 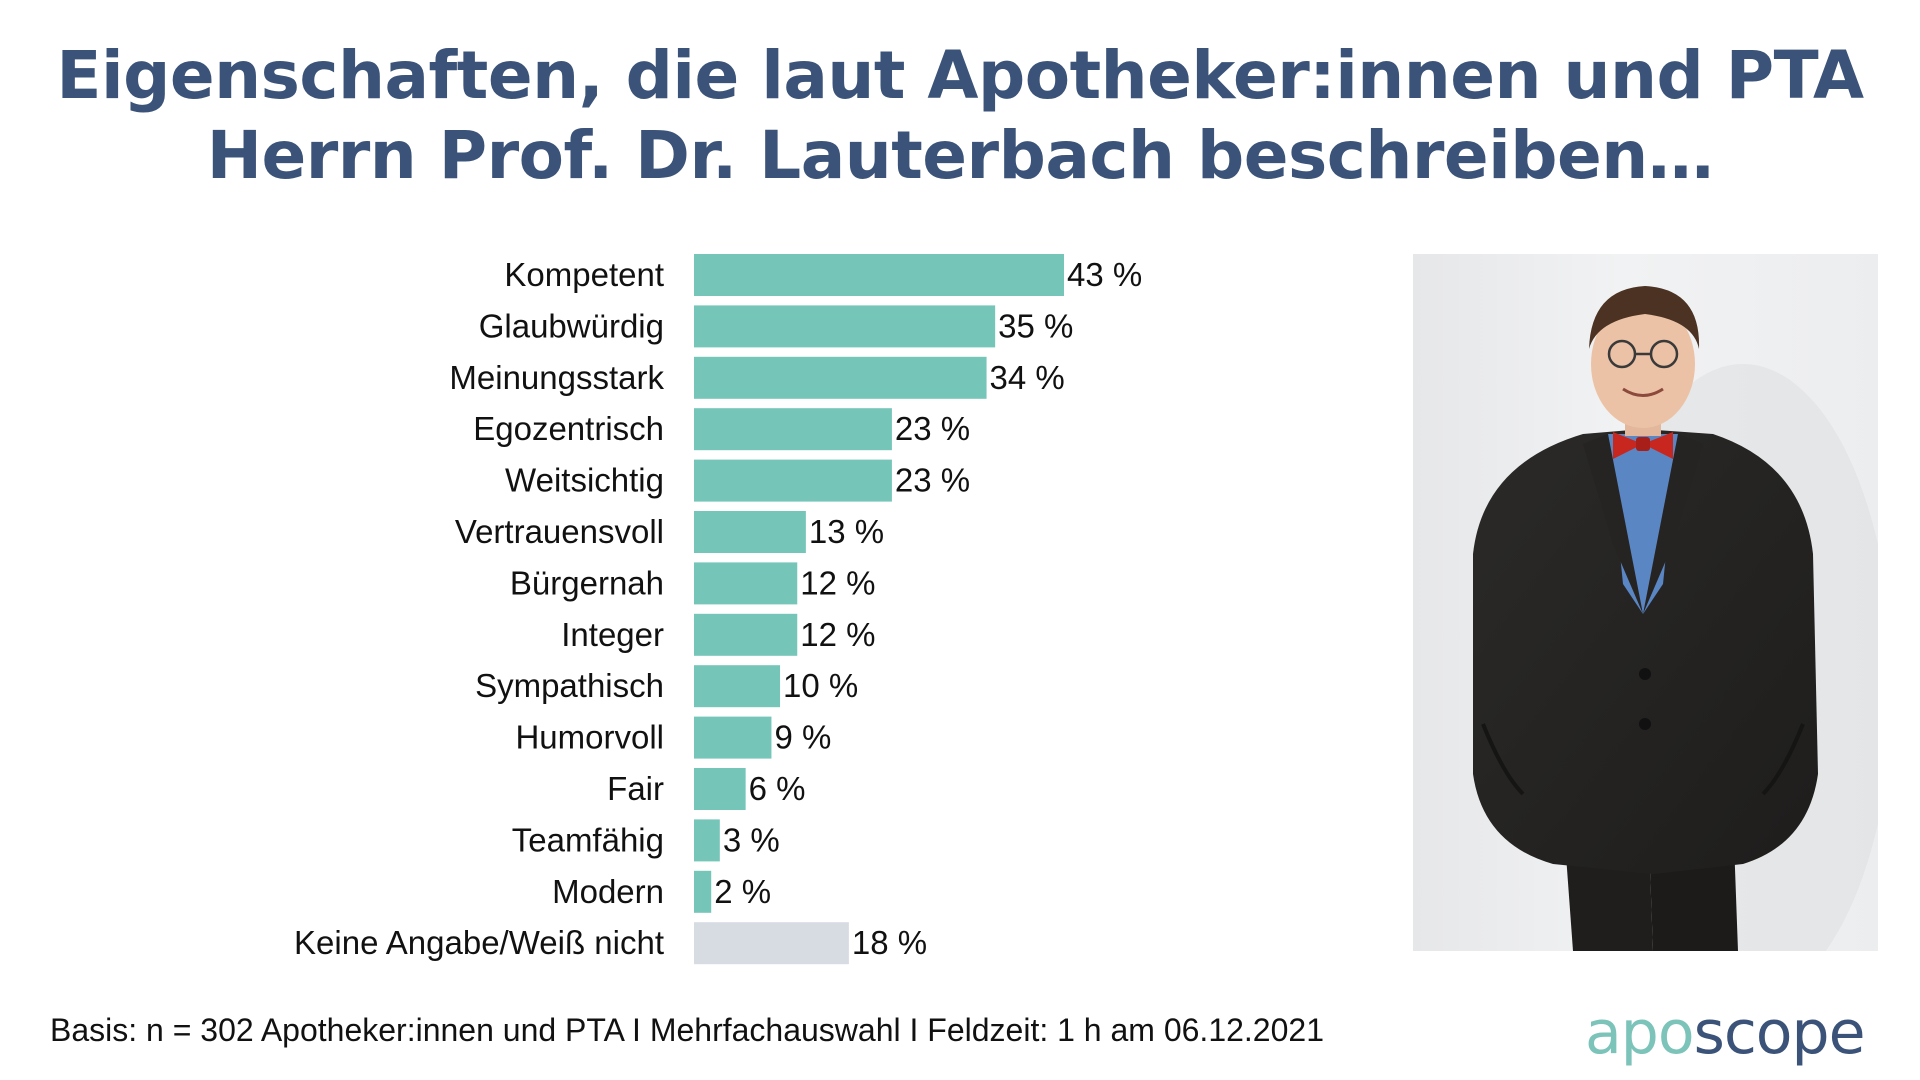 What do you see at coordinates (879, 275) in the screenshot?
I see `bar-kompetent` at bounding box center [879, 275].